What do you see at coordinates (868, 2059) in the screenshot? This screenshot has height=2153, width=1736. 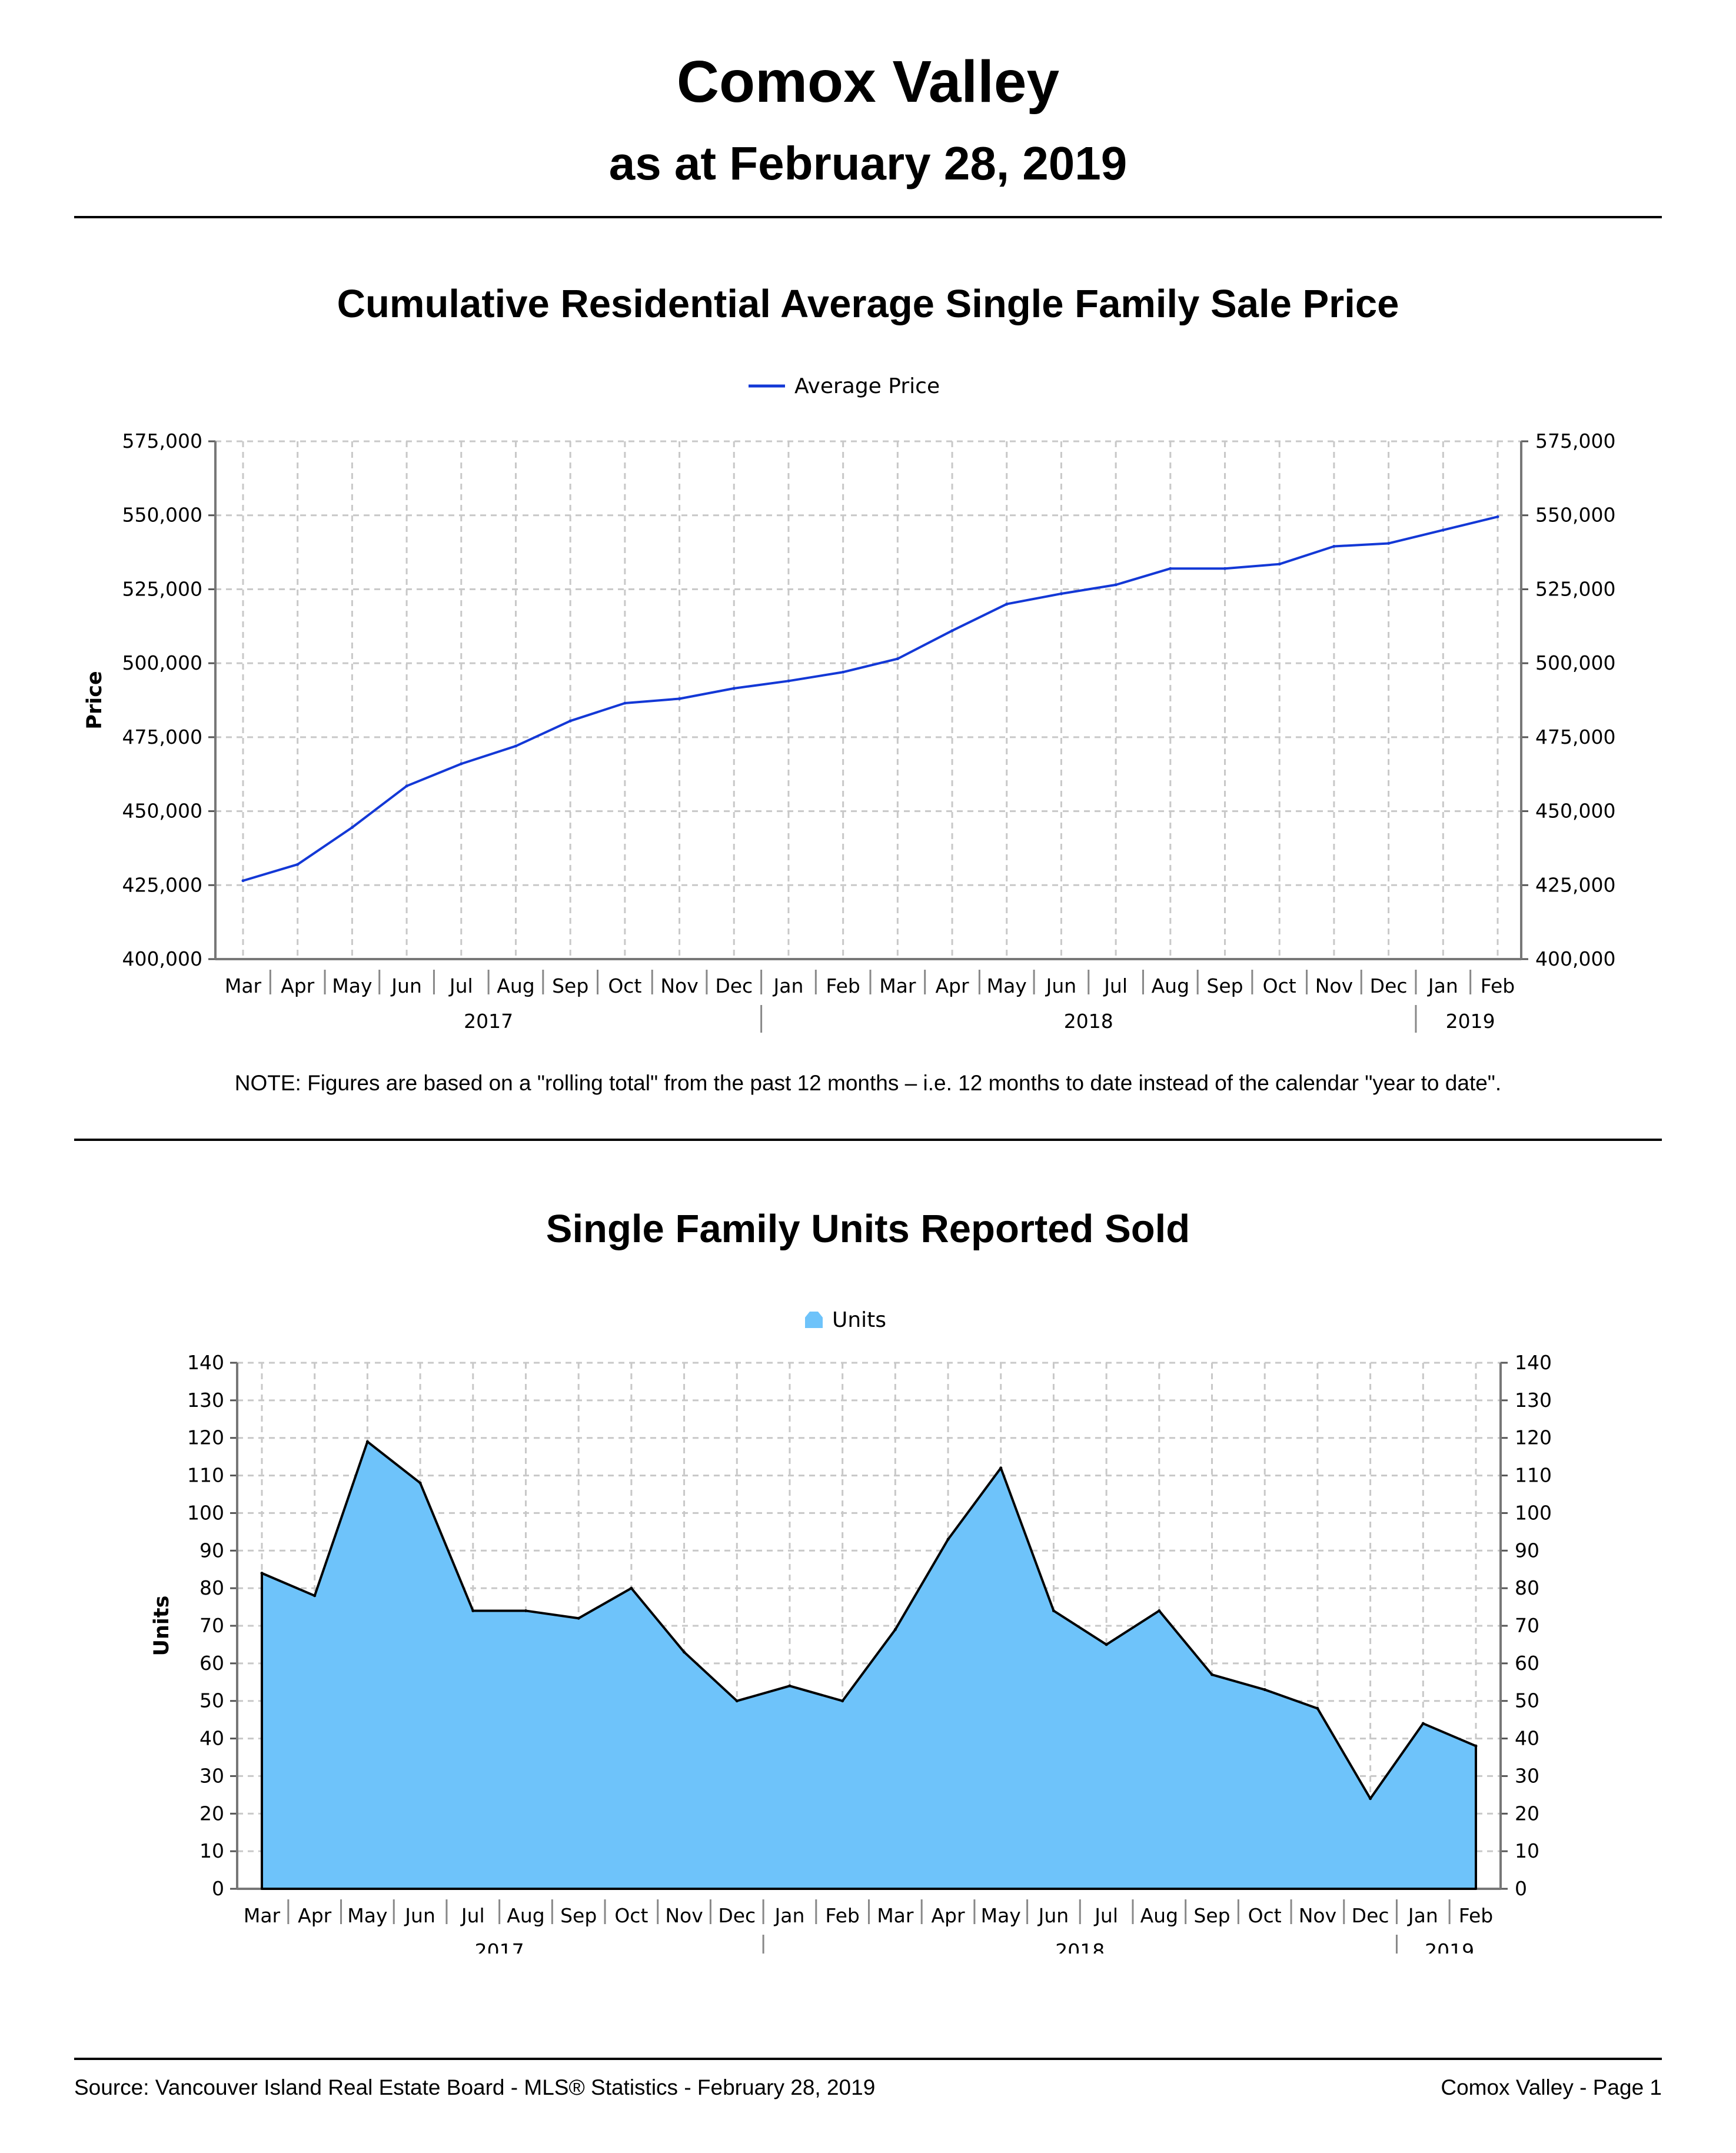 I see `footer-divider` at bounding box center [868, 2059].